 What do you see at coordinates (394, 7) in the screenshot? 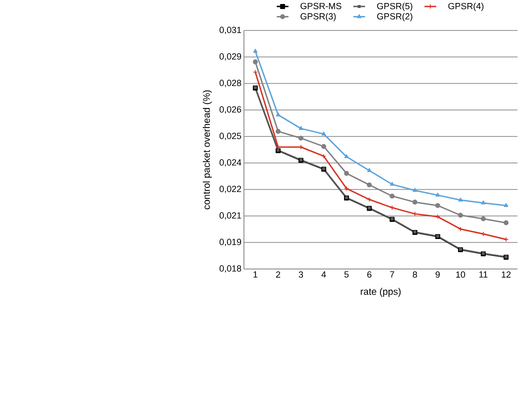
I see `legend-label: GPSR(5)` at bounding box center [394, 7].